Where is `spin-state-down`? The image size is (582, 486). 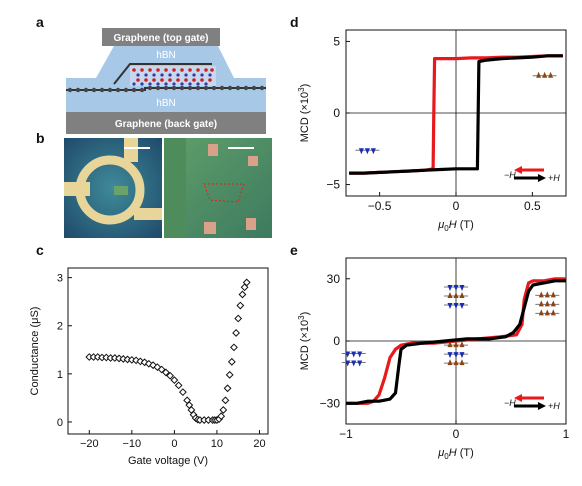
spin-state-down is located at coordinates (367, 151).